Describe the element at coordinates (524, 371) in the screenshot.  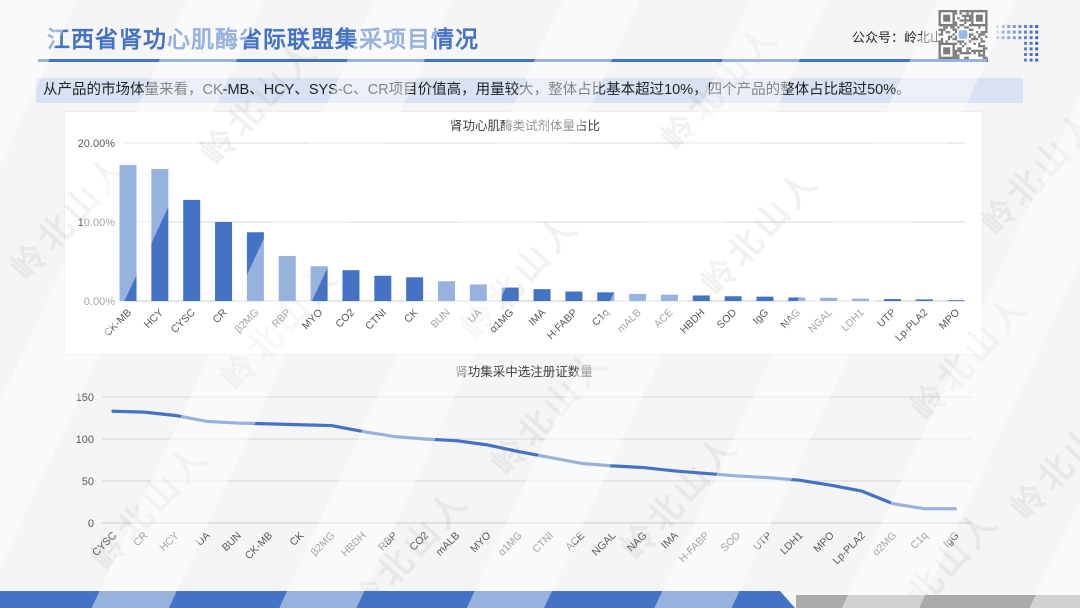
I see `chart-title: 肾功集采中选注册证数量` at that location.